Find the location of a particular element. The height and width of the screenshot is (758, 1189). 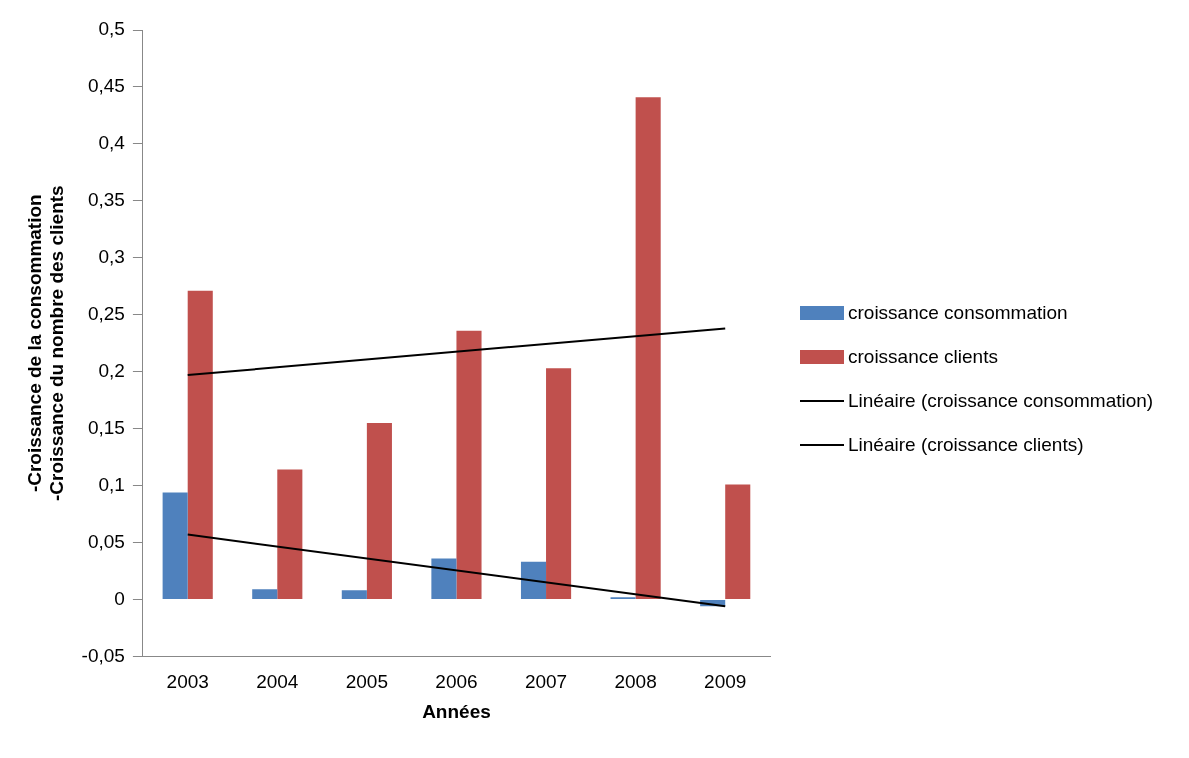

x-tick-label: 2007 is located at coordinates (546, 682).